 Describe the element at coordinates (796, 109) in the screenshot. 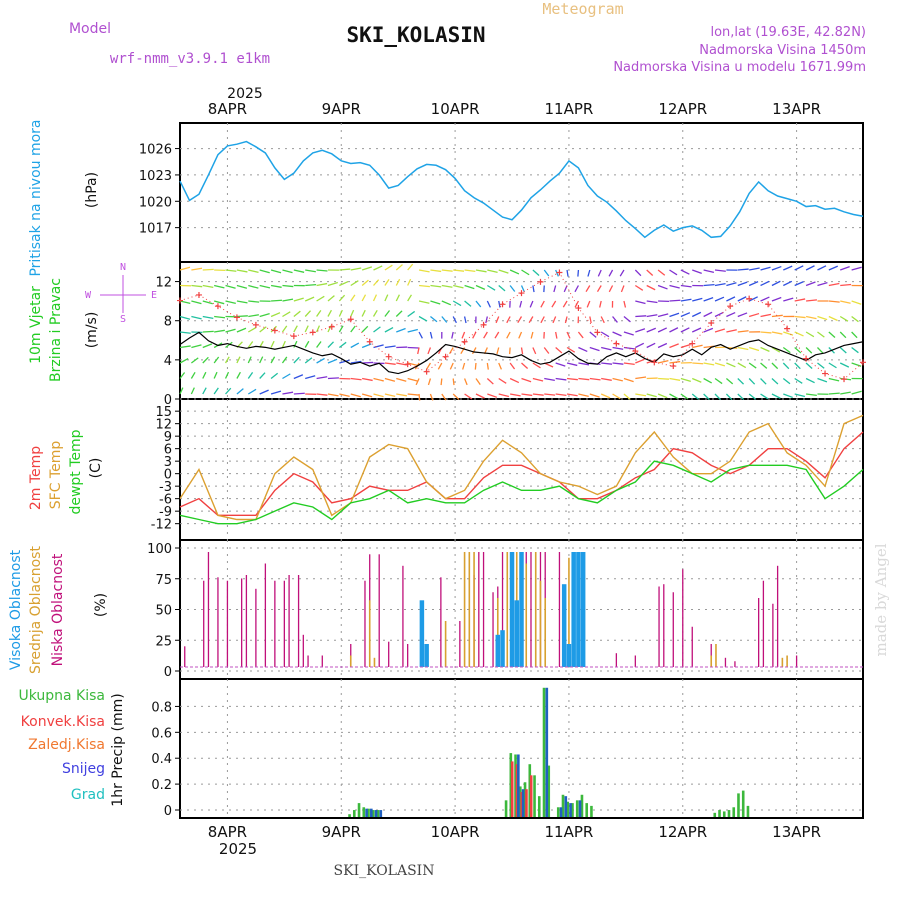

I see `top-day-label: 13APR` at that location.